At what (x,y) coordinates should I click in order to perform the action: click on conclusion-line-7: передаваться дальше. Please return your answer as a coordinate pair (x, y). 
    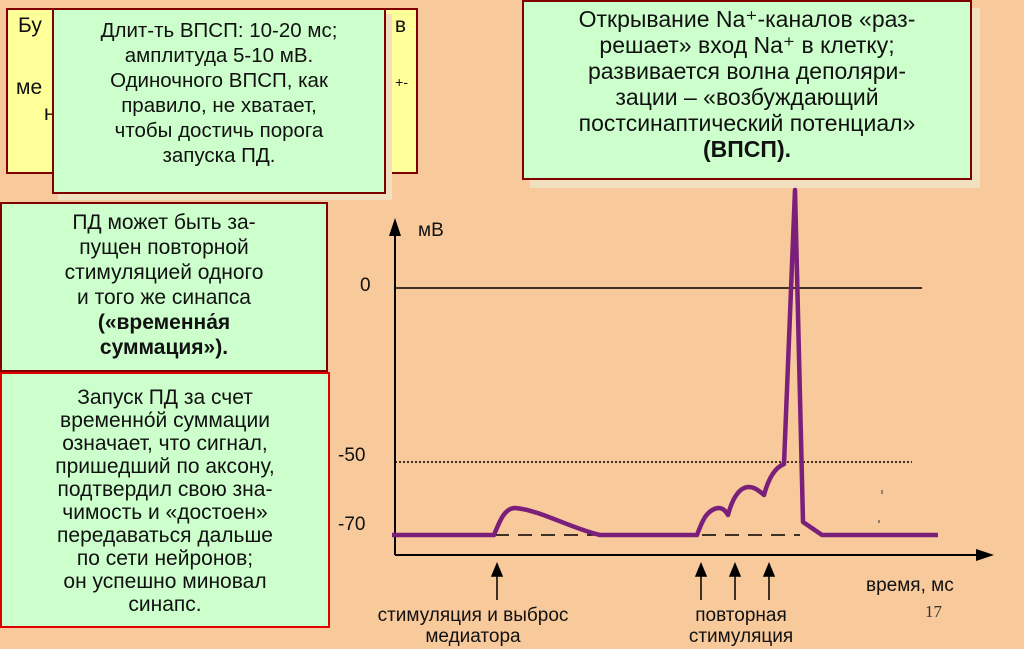
    Looking at the image, I should click on (165, 535).